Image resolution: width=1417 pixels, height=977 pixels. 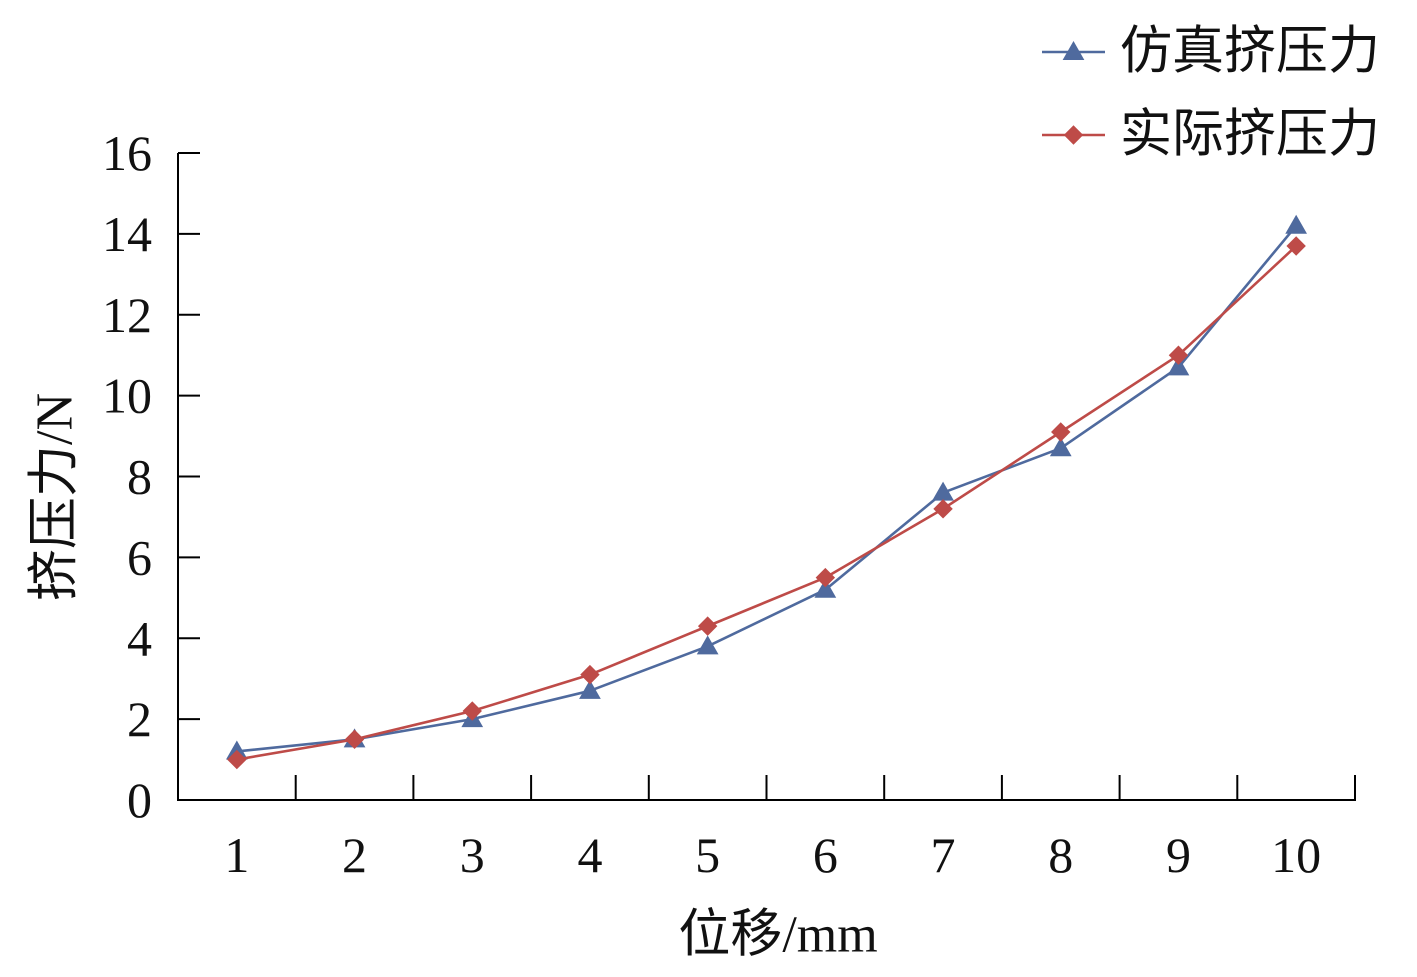 I want to click on x-axis-ticks: 1 2 3 4 5 6 7 8 9 10, so click(x=790, y=829).